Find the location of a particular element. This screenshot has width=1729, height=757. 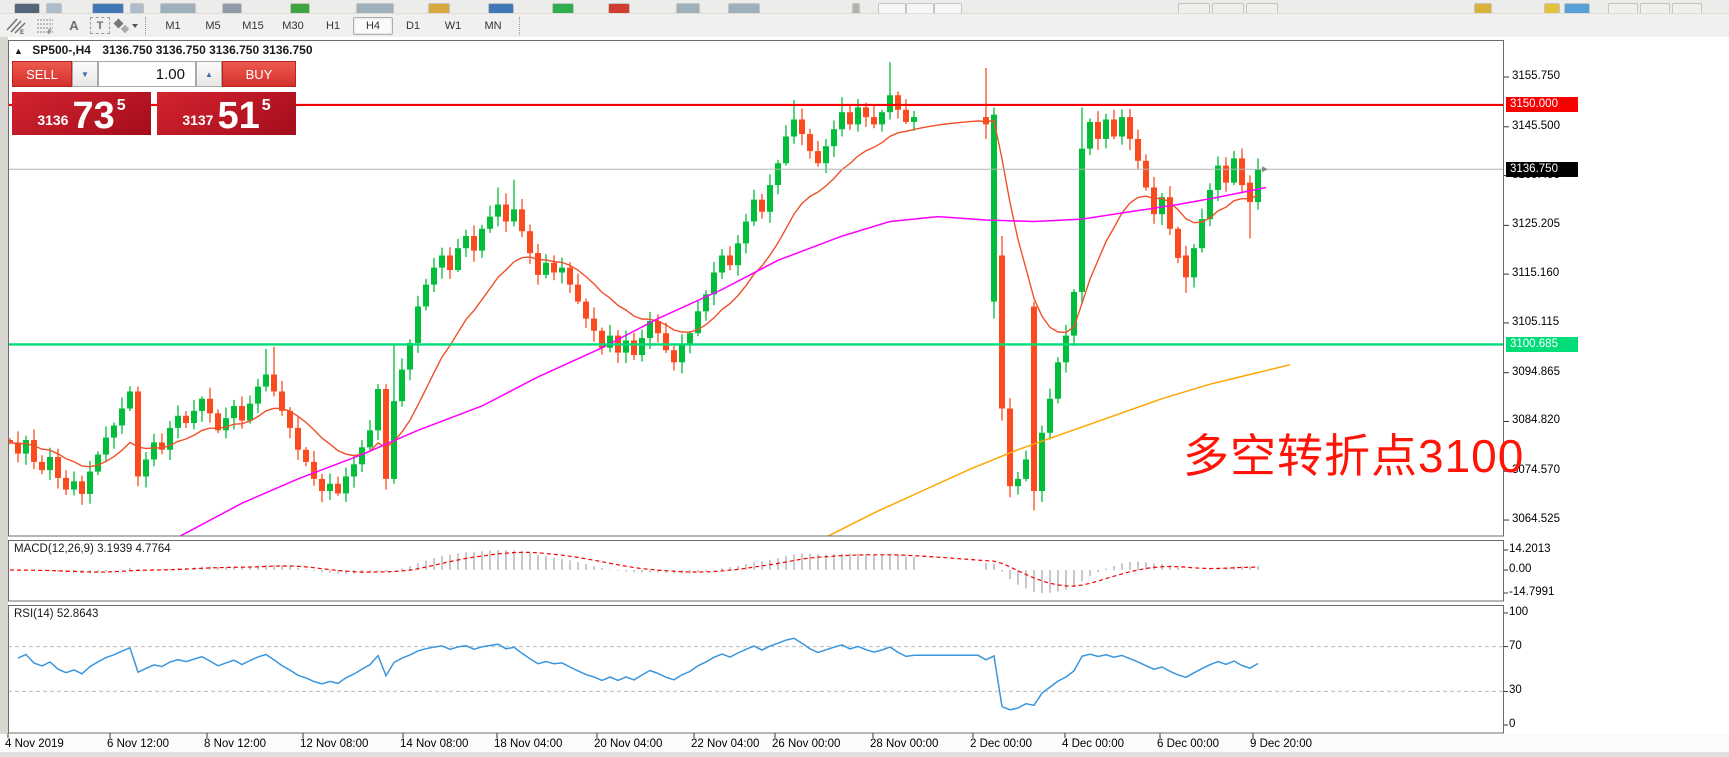

date-axis-label: 6 Nov 12:00 is located at coordinates (138, 744).